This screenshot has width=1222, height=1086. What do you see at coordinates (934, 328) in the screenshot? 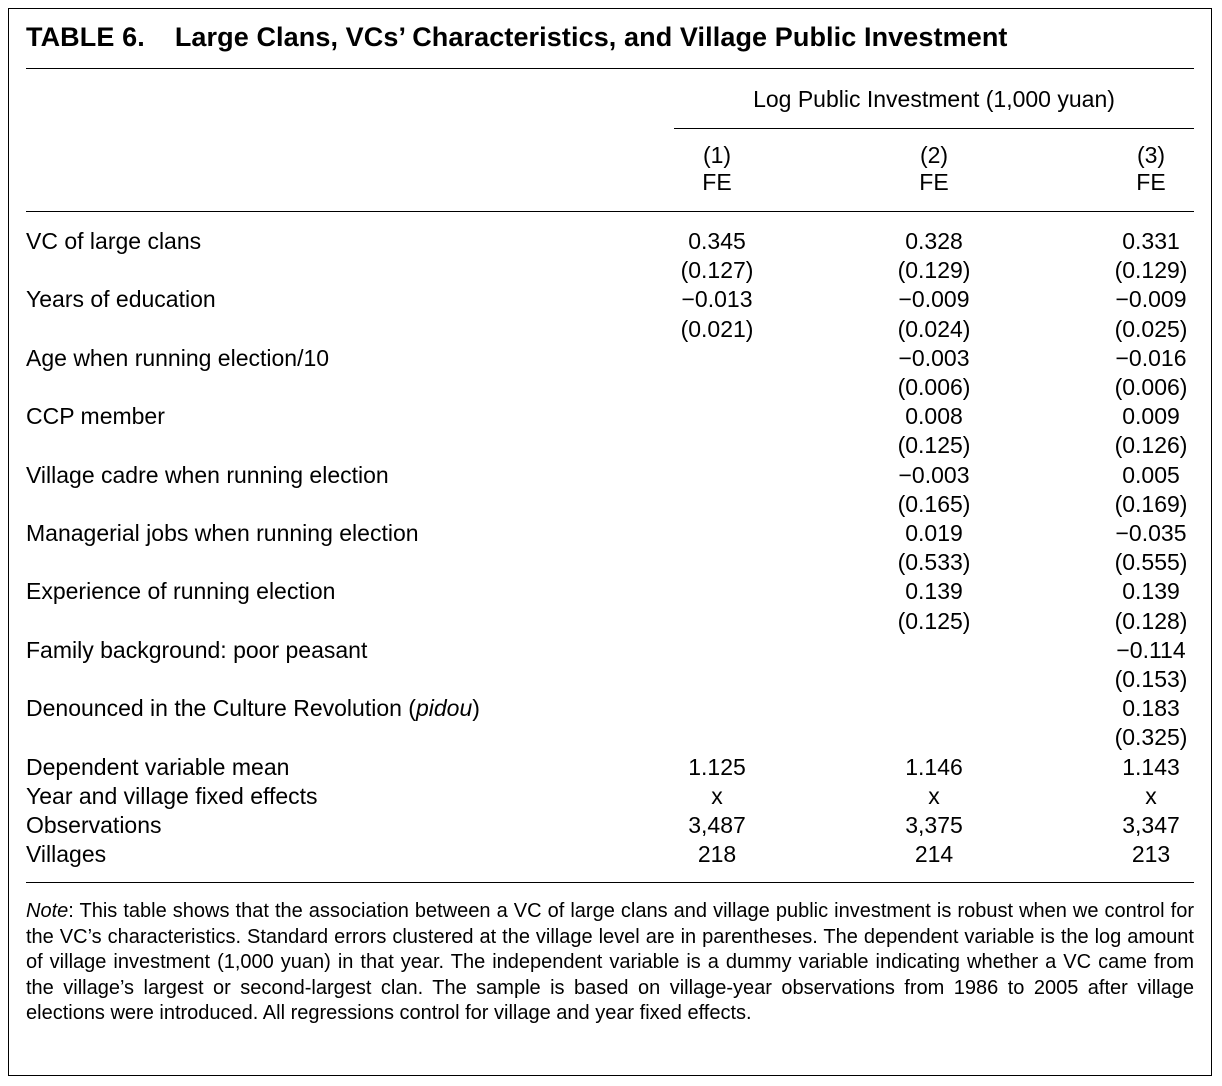
I see `table-cell-col2: (0.024)` at bounding box center [934, 328].